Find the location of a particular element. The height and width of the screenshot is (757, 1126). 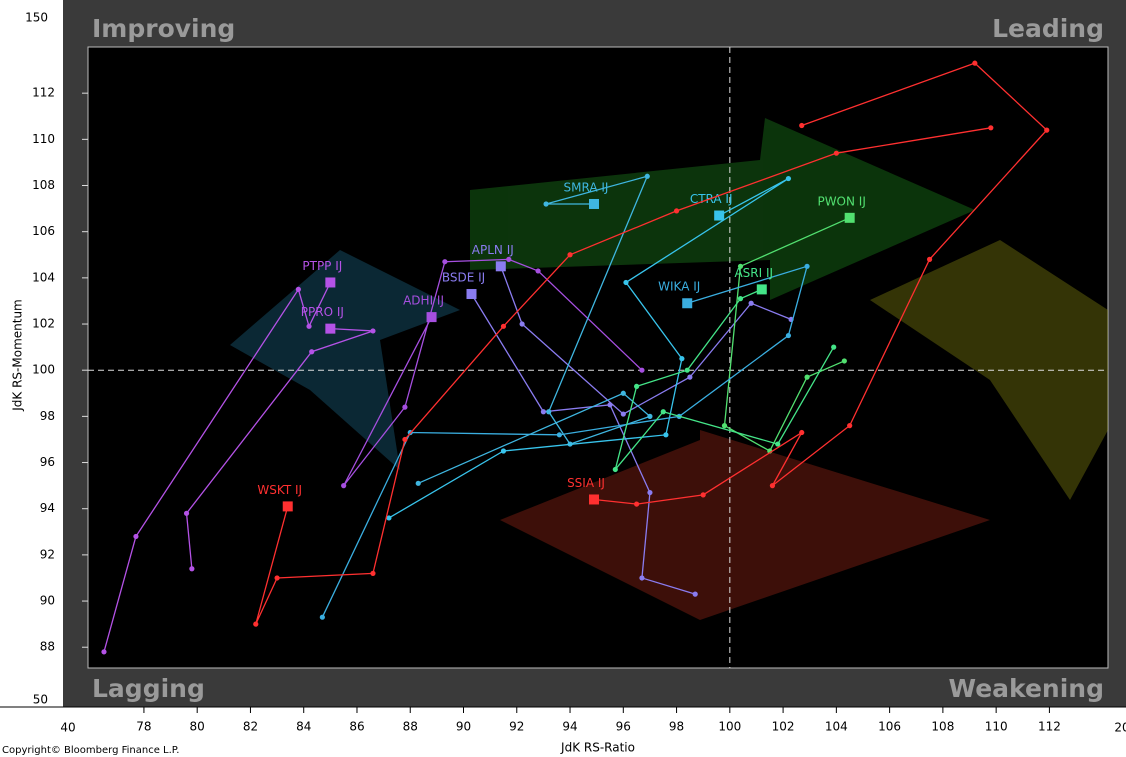

x-tick-label: 92 is located at coordinates (516, 727).